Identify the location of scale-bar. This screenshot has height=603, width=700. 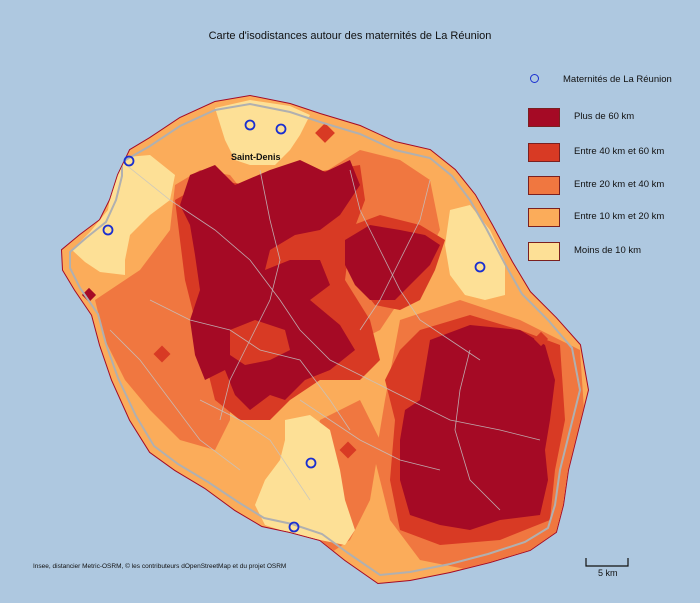
(607, 562).